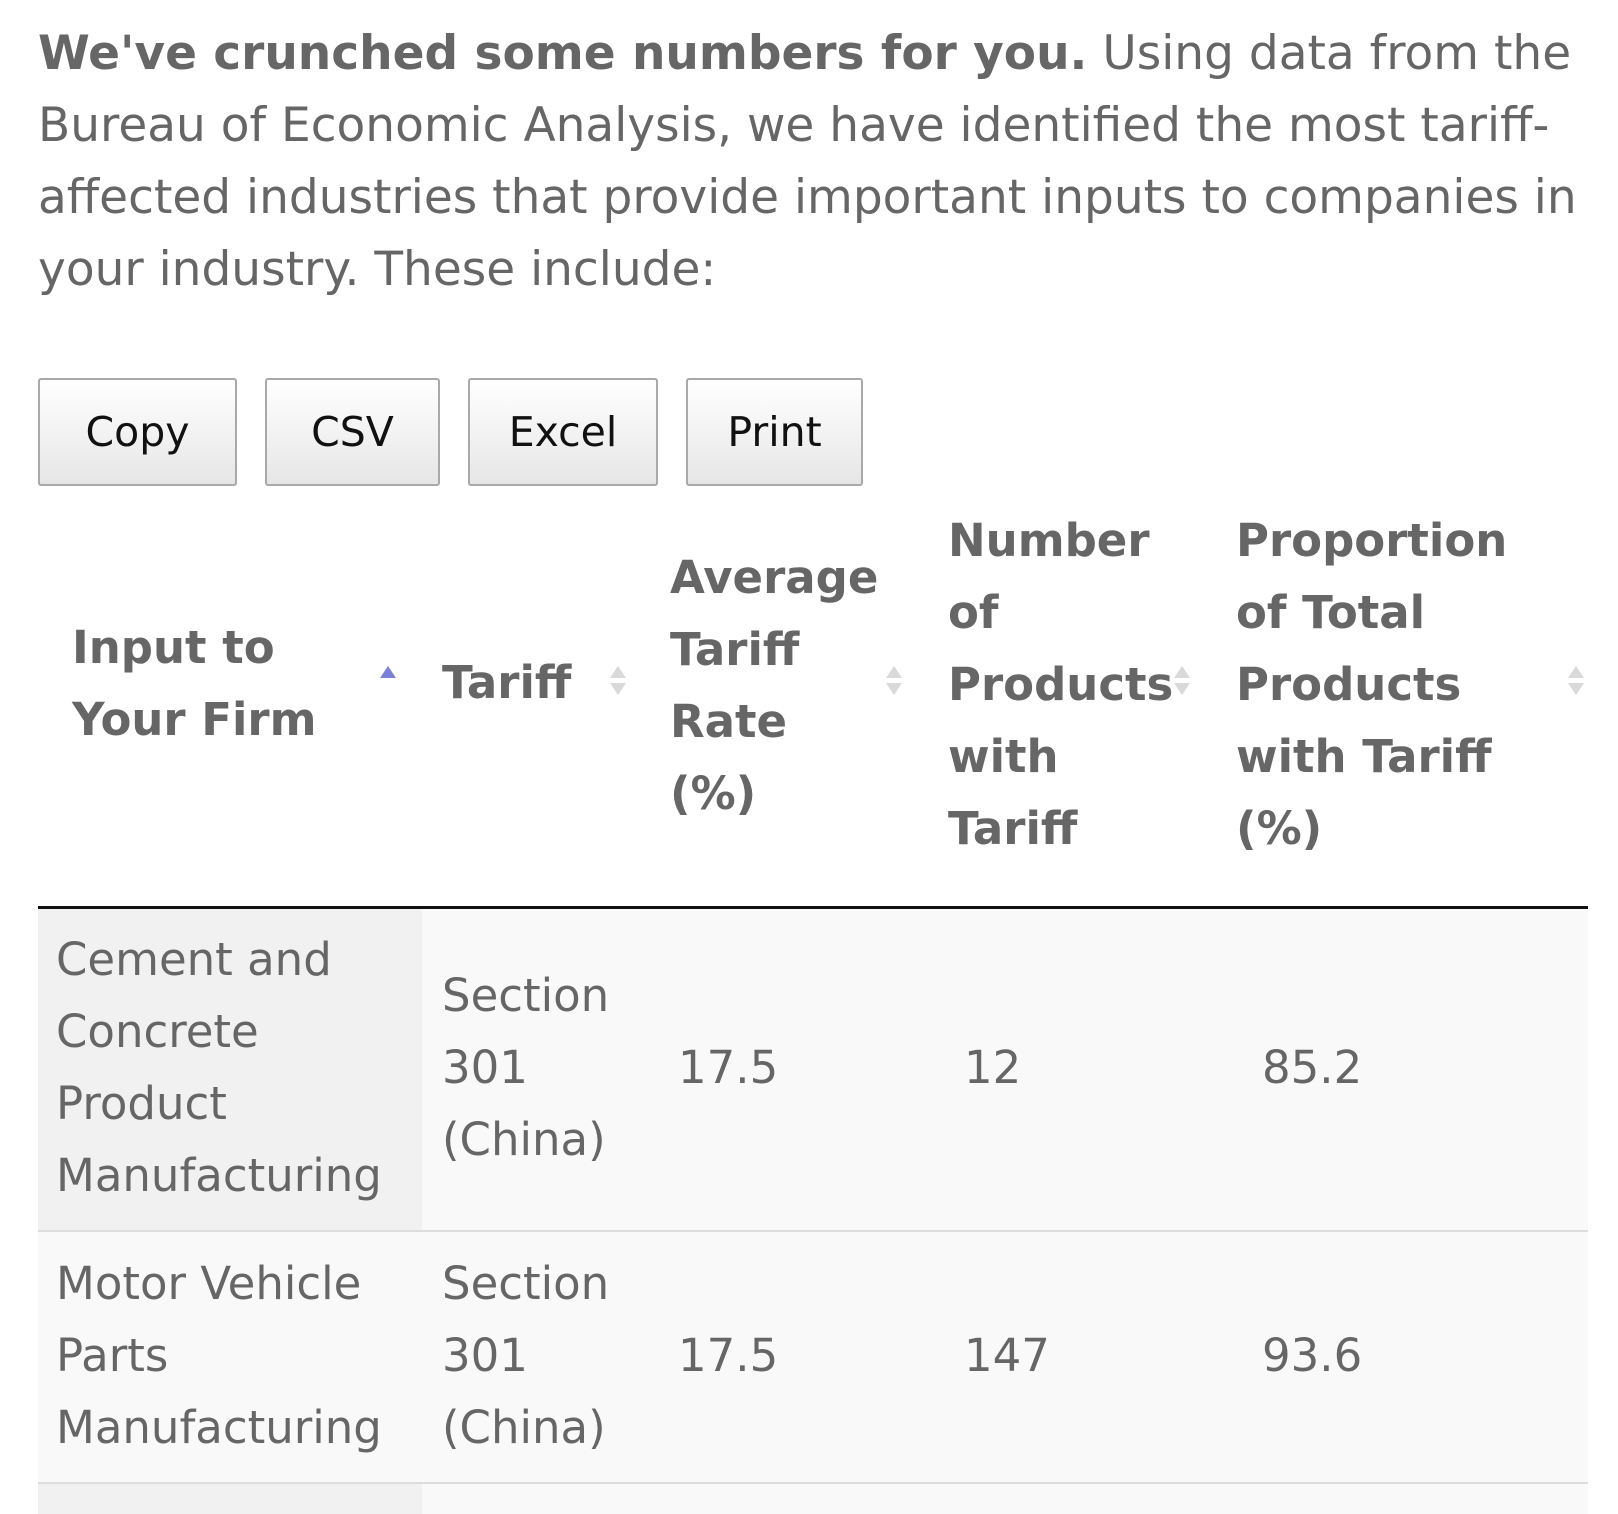  Describe the element at coordinates (194, 959) in the screenshot. I see `cell-line: Cement and` at that location.